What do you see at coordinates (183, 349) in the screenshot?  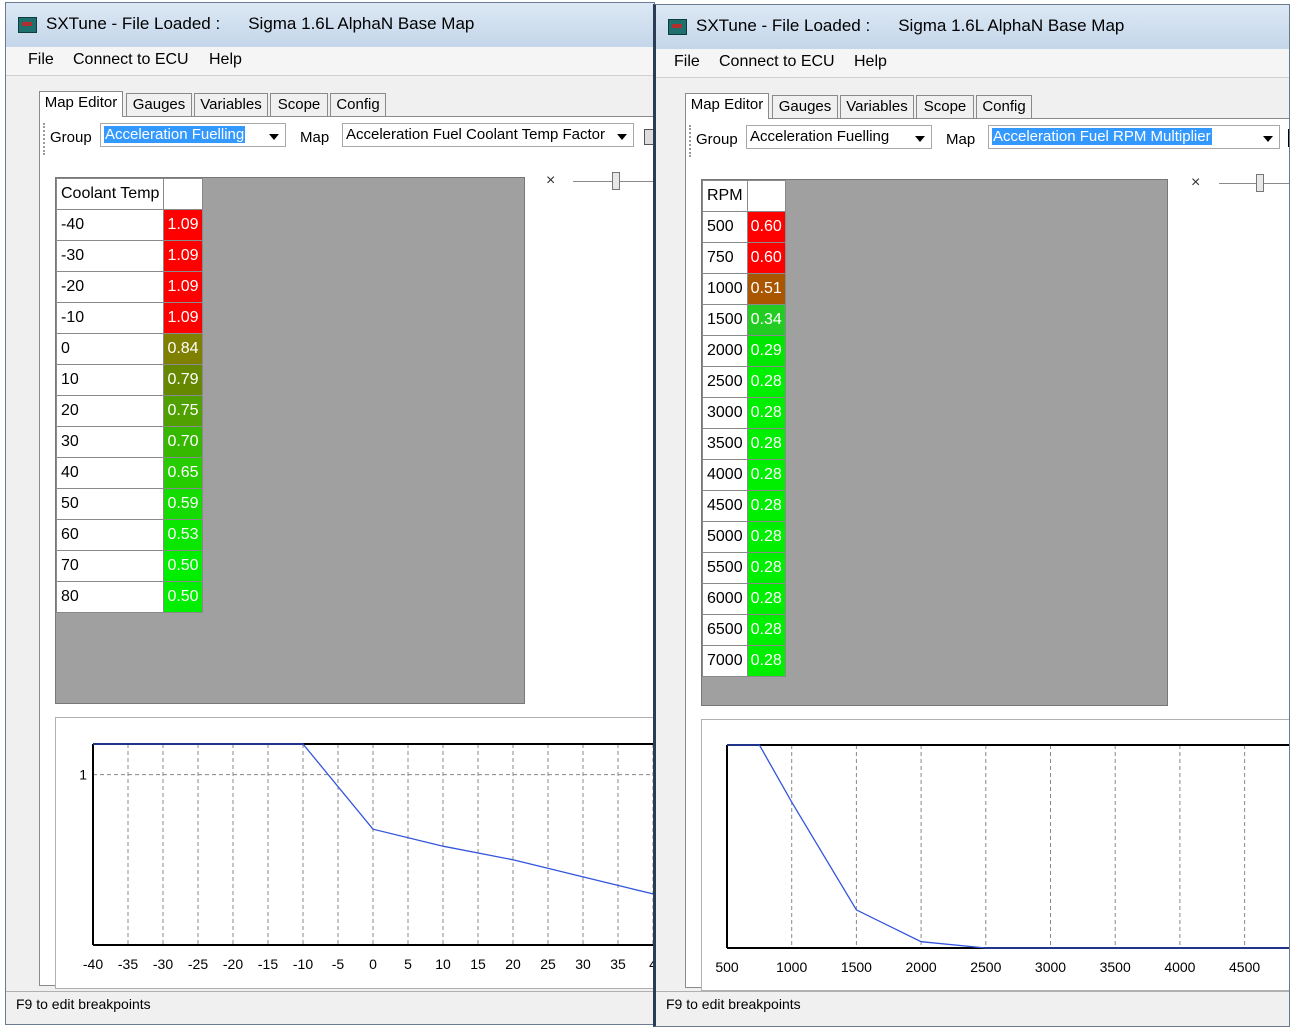 I see `value-cell: 0.84` at bounding box center [183, 349].